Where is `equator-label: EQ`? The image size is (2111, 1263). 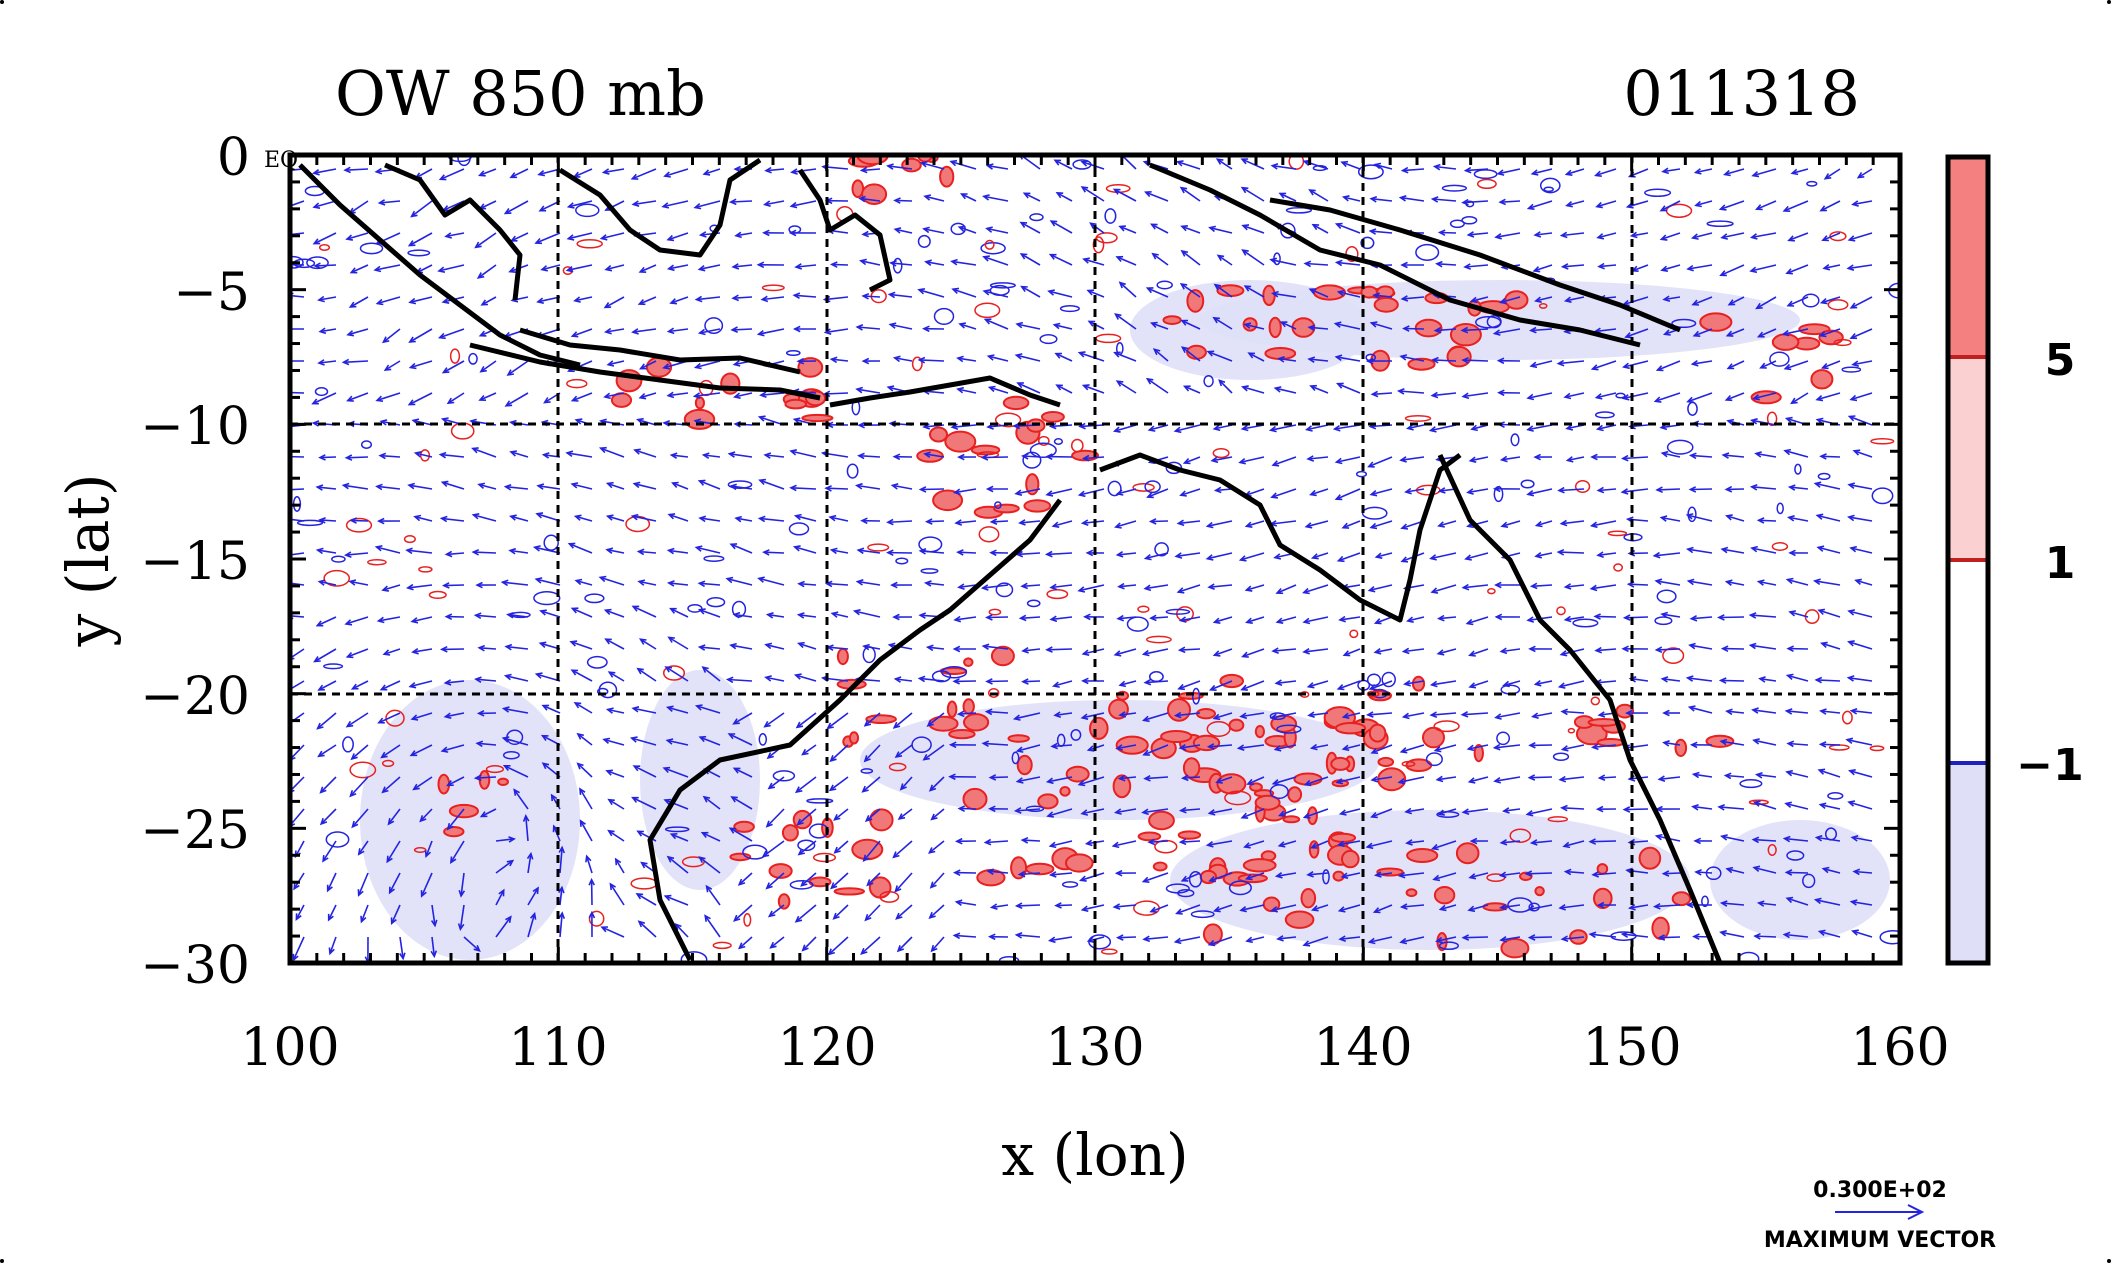
equator-label: EQ is located at coordinates (281, 160).